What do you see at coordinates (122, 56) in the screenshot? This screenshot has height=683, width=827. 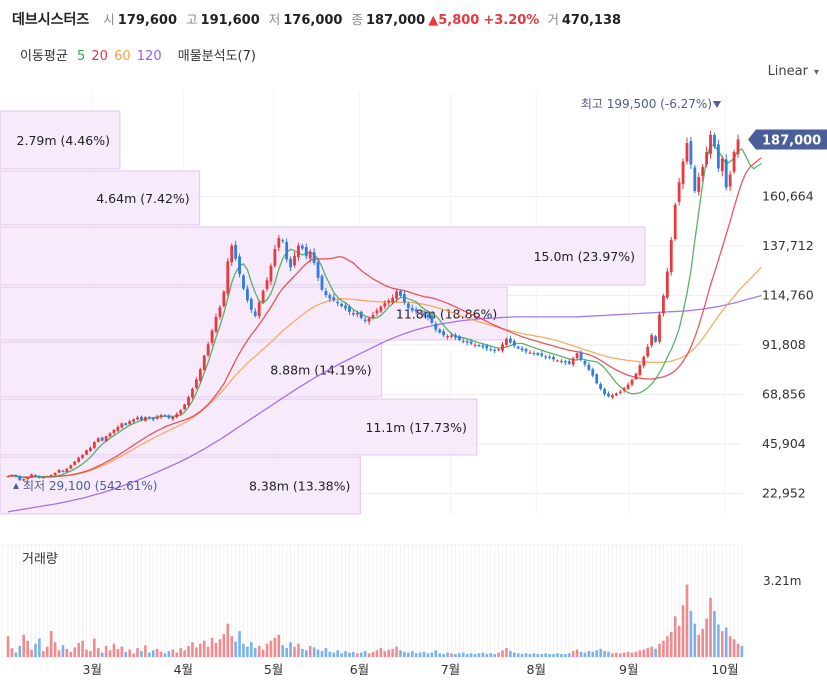 I see `ma-60: 60` at bounding box center [122, 56].